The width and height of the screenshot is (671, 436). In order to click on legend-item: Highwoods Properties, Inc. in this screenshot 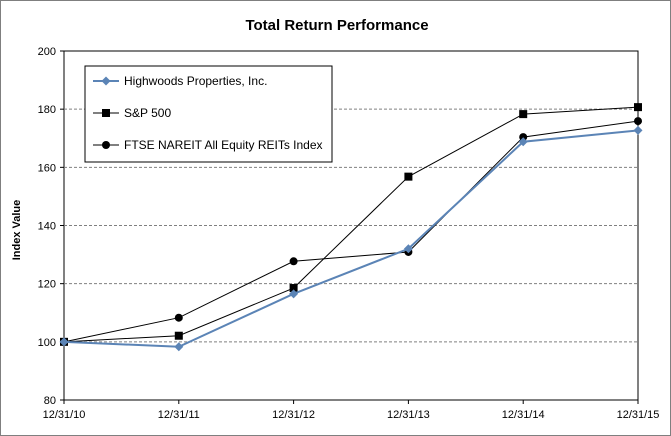, I will do `click(180, 81)`.